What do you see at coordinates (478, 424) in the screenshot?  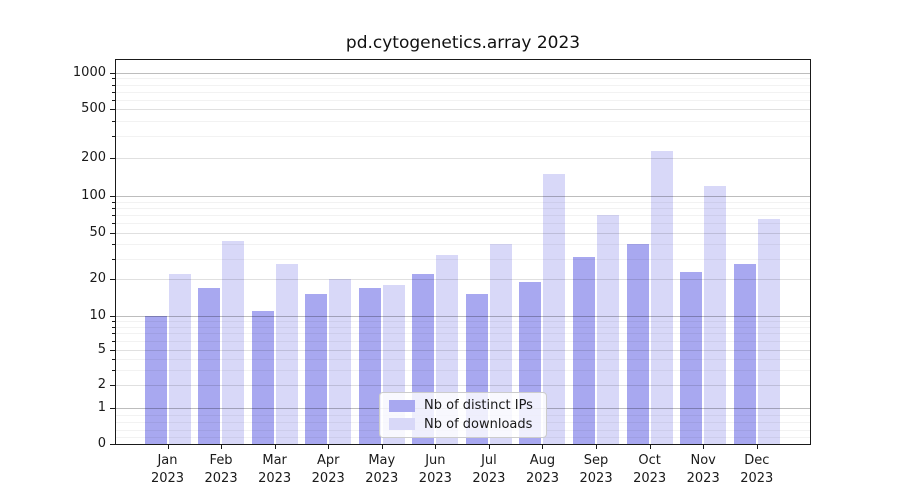 I see `legend-label-downloads: Nb of downloads` at bounding box center [478, 424].